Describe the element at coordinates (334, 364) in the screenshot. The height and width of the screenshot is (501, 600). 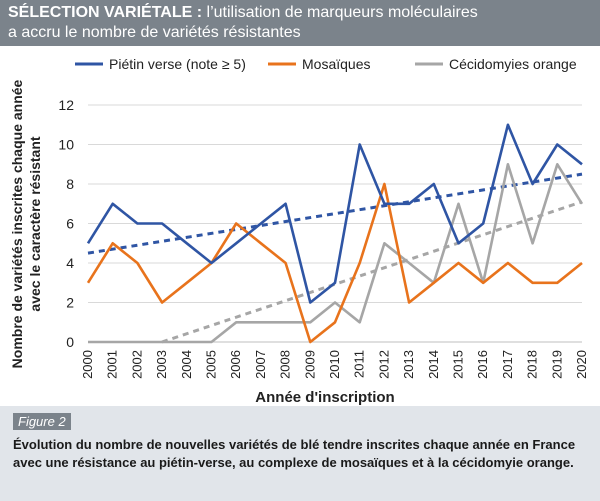
I see `x-tick-label: 2010` at that location.